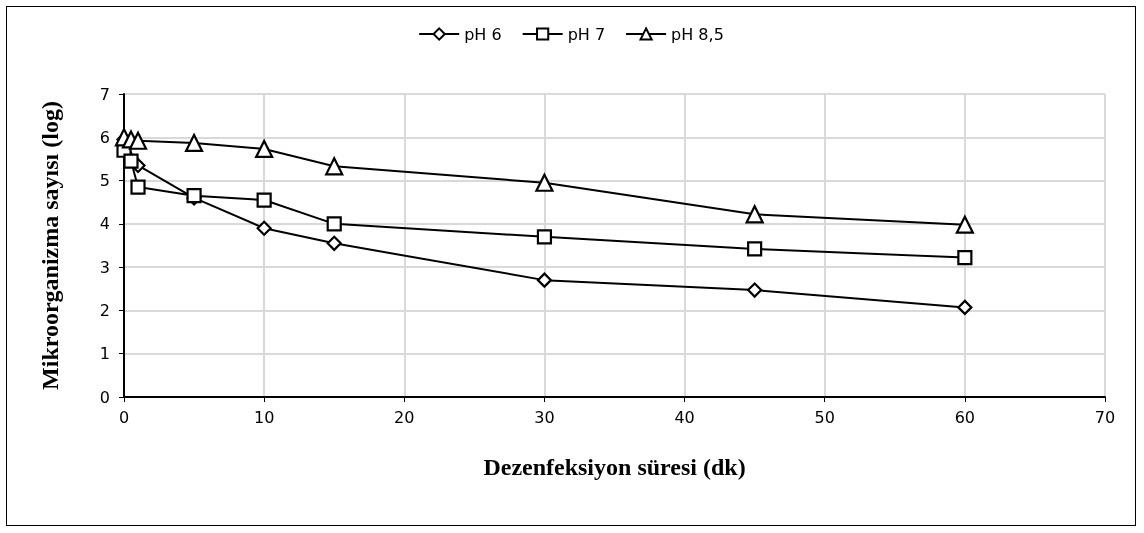  I want to click on x-axis-title: Dezenfeksiyon süresi (dk), so click(614, 467).